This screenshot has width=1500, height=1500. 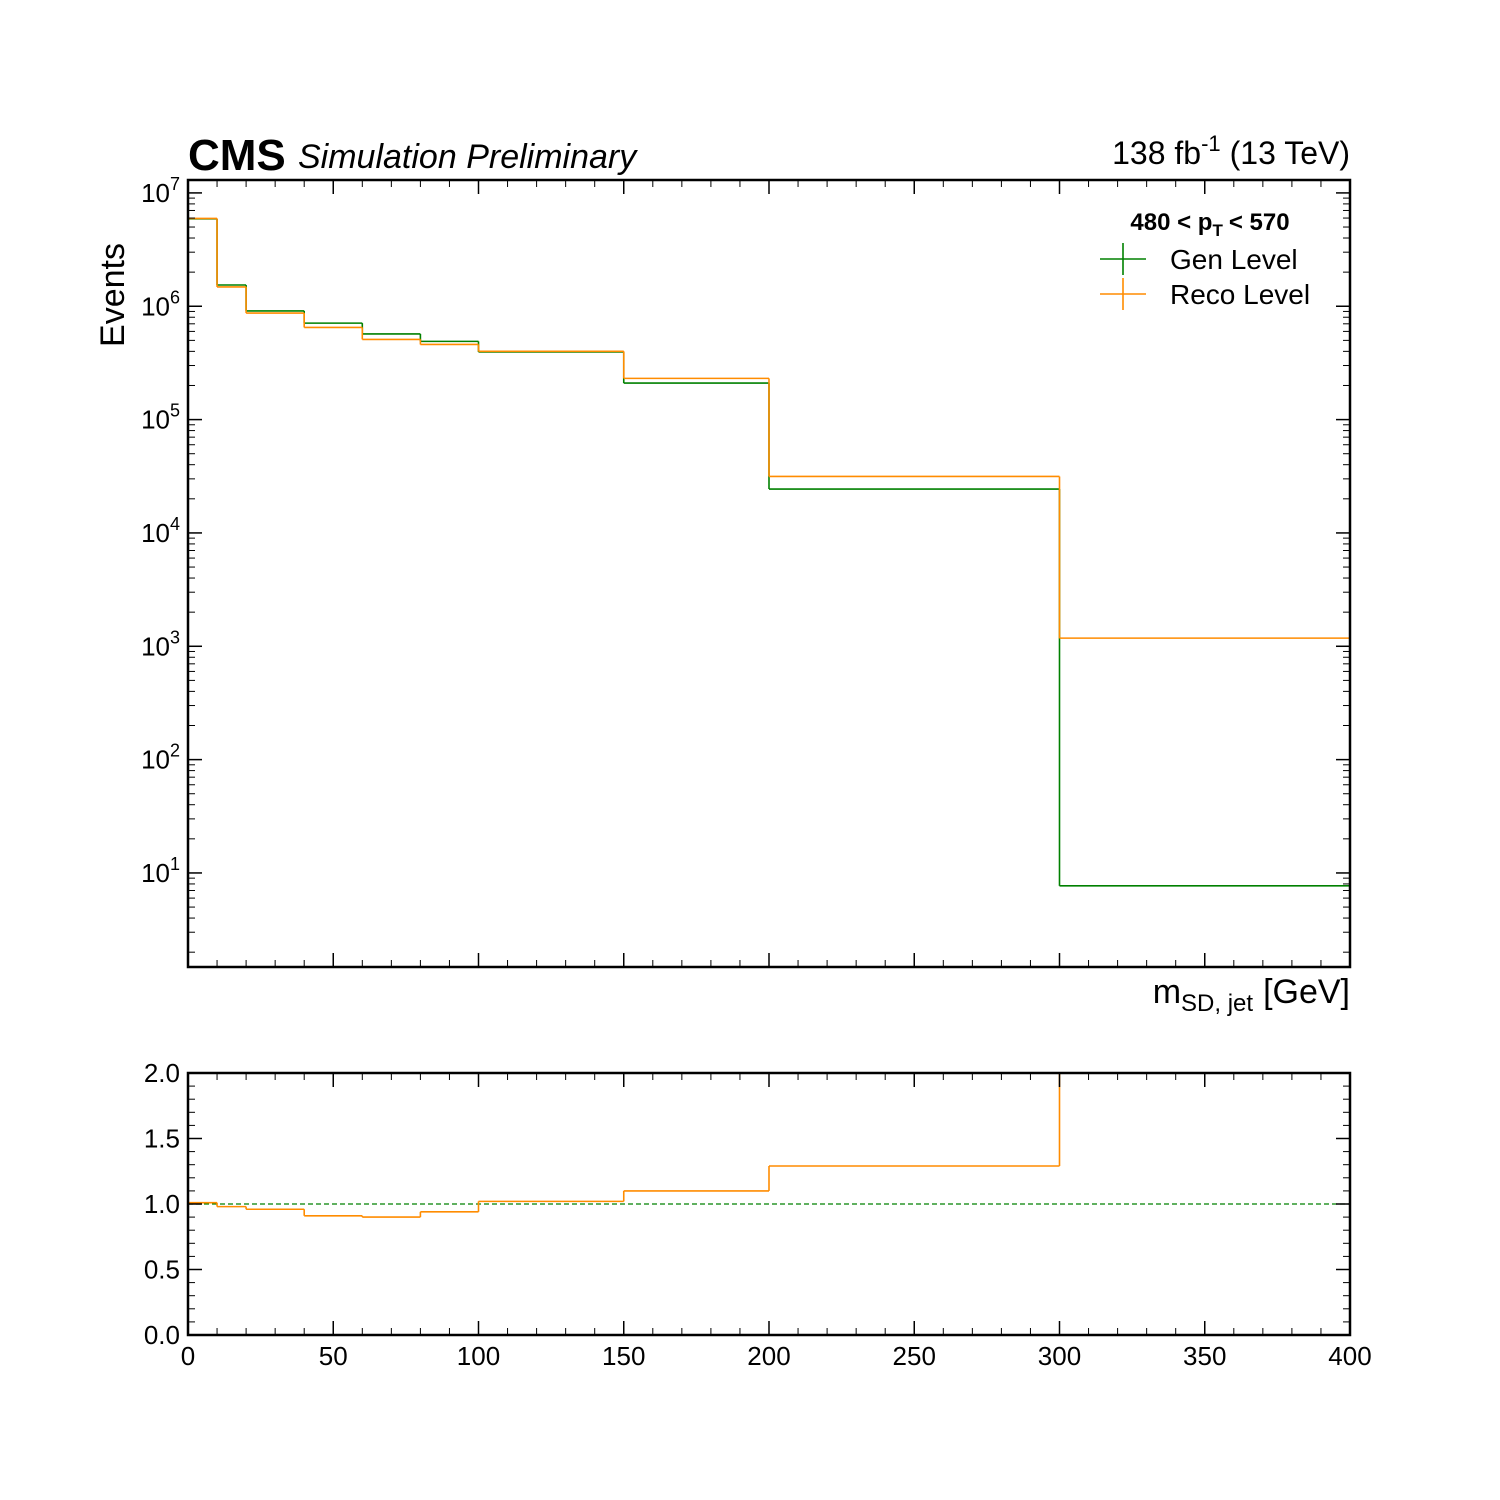 I want to click on y-tick-base: 1.0, so click(x=162, y=1204).